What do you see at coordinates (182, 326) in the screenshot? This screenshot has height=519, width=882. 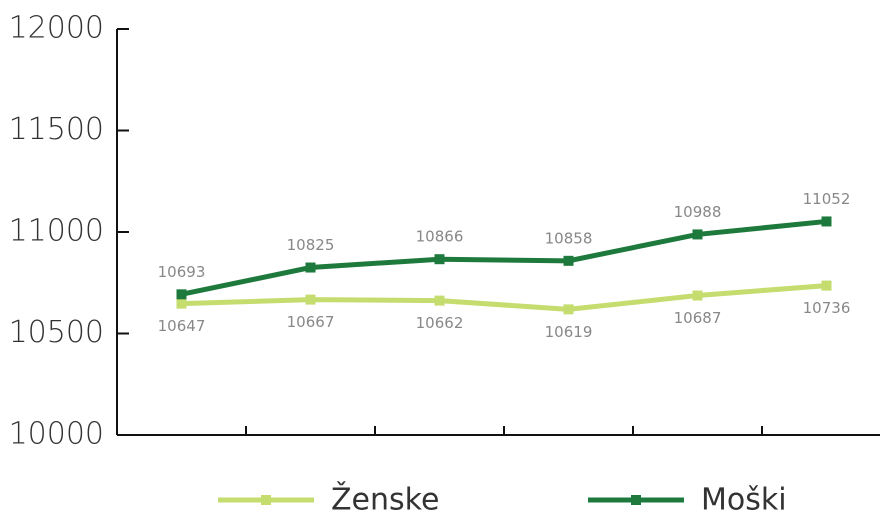 I see `data-label: 10647` at bounding box center [182, 326].